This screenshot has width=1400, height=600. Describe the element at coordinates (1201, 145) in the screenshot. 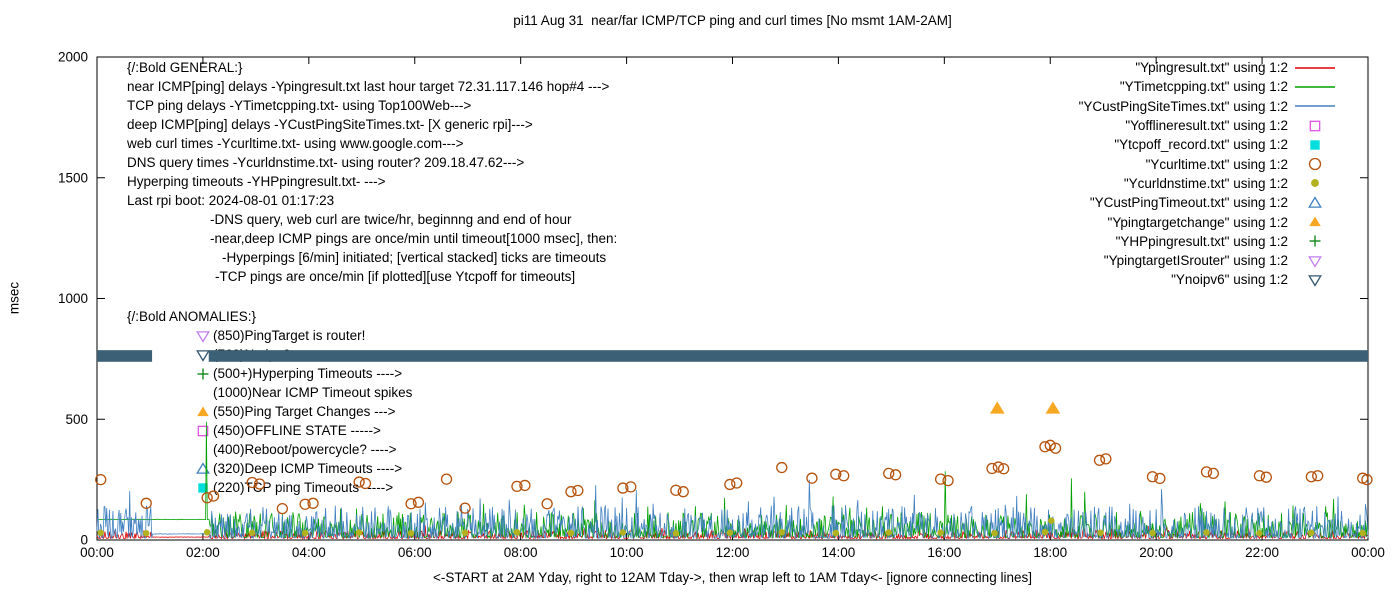

I see `legend-label: "Ytcpoff_record.txt" using 1:2` at that location.